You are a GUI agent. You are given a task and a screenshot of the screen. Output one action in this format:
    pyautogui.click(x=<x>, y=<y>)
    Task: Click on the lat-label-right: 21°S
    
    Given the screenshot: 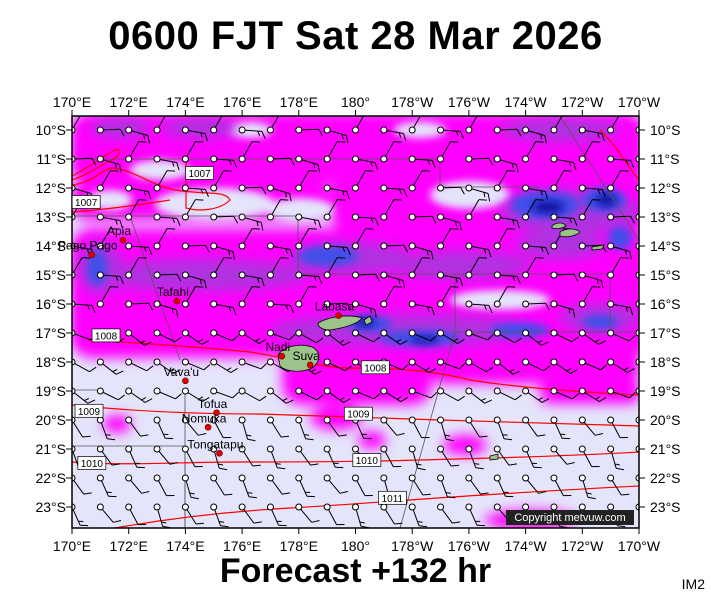 What is the action you would take?
    pyautogui.click(x=665, y=449)
    